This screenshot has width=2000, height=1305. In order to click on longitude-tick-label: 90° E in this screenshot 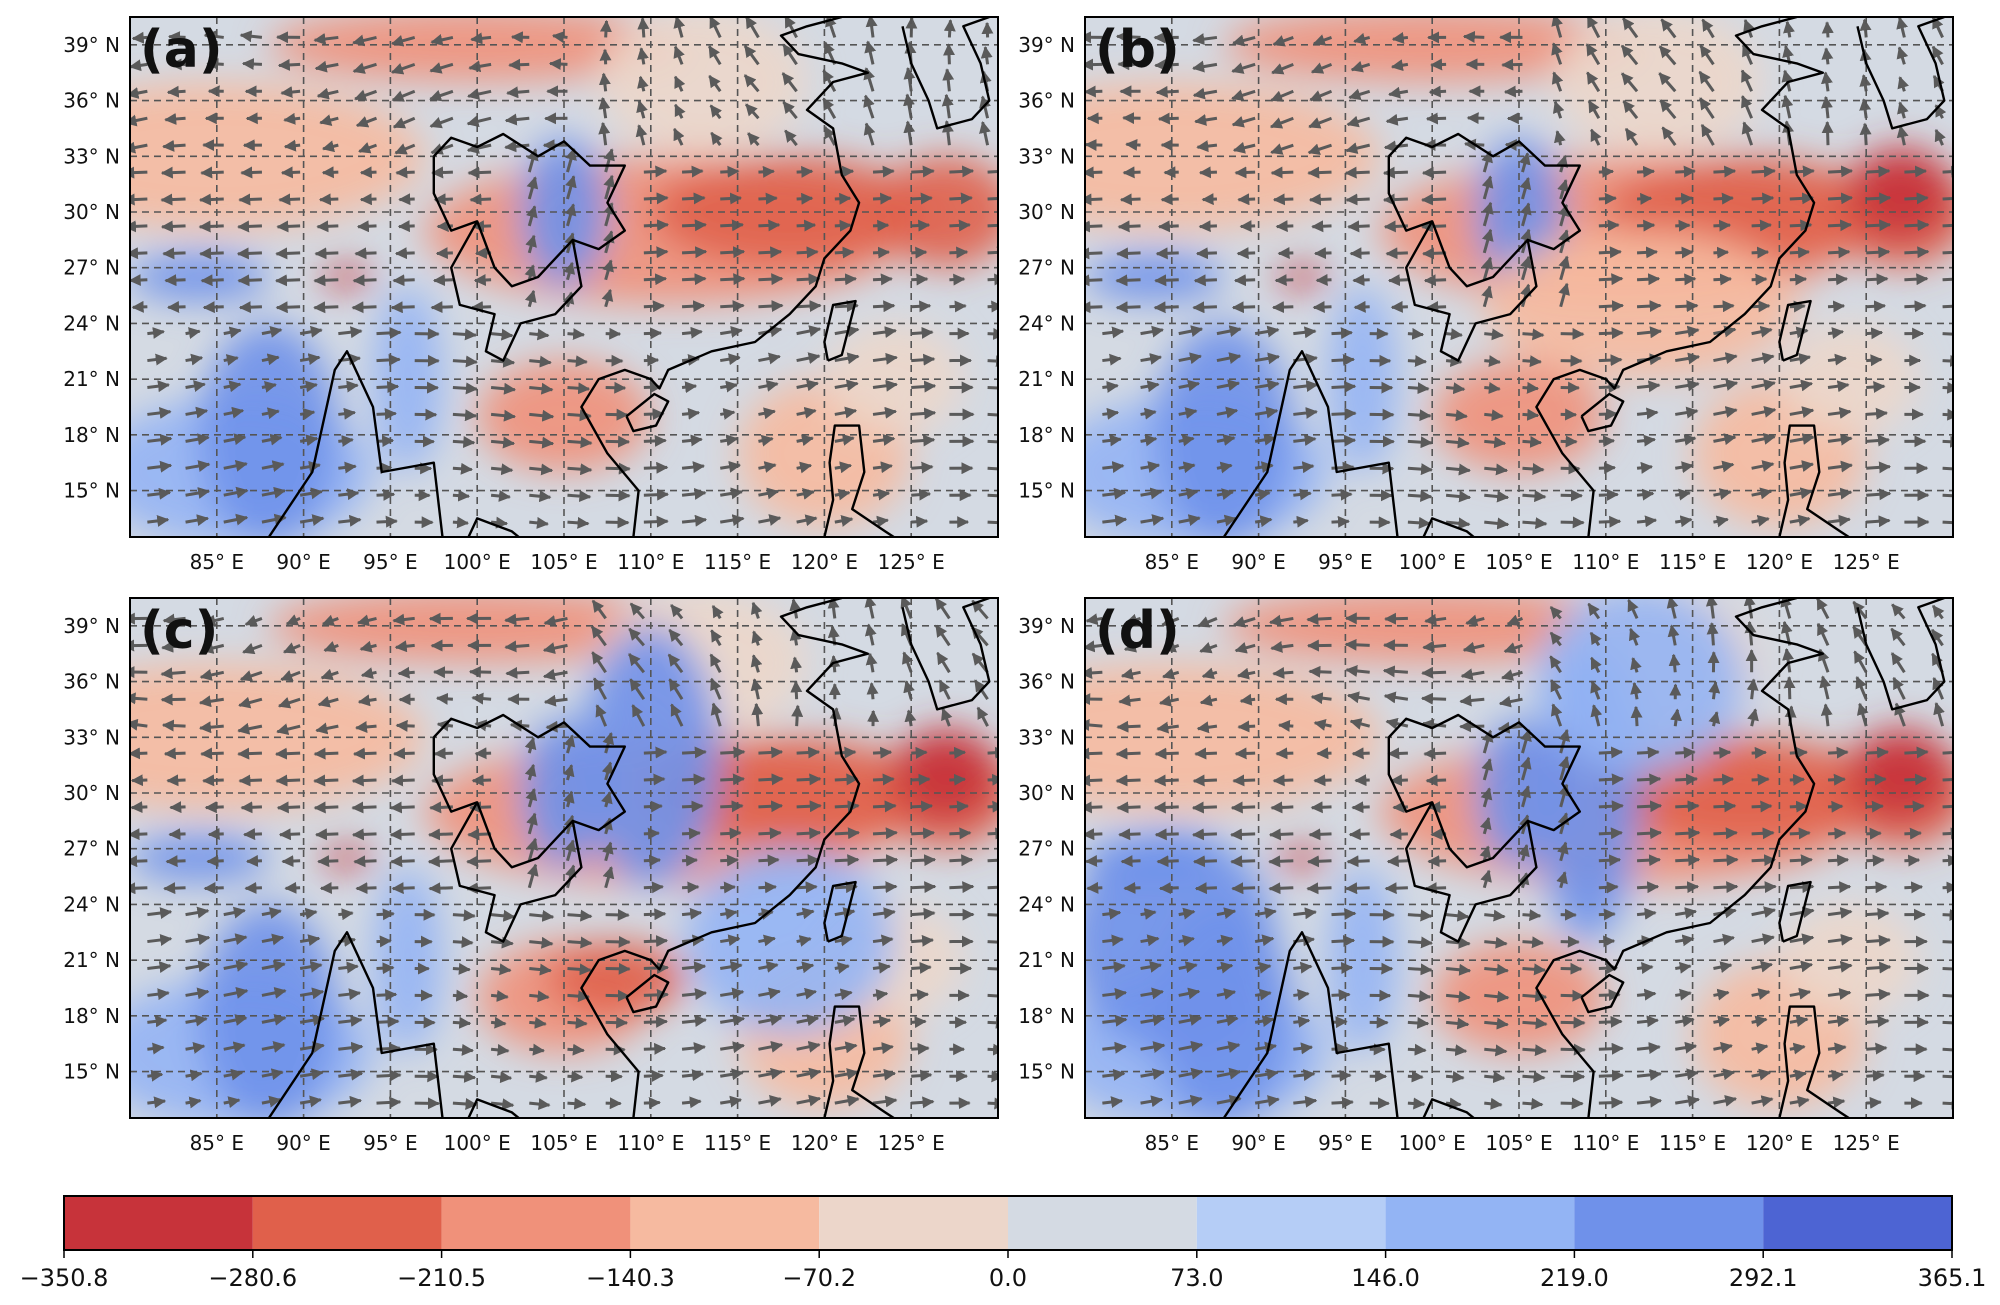, I will do `click(1258, 562)`.